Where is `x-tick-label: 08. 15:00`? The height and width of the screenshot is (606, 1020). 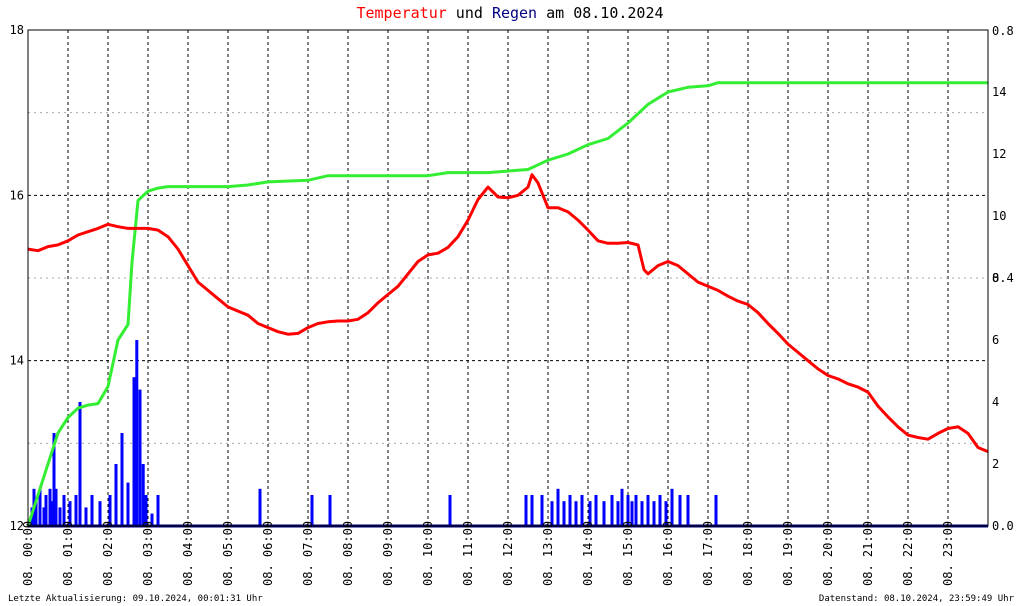 x-tick-label: 08. 15:00 is located at coordinates (628, 553).